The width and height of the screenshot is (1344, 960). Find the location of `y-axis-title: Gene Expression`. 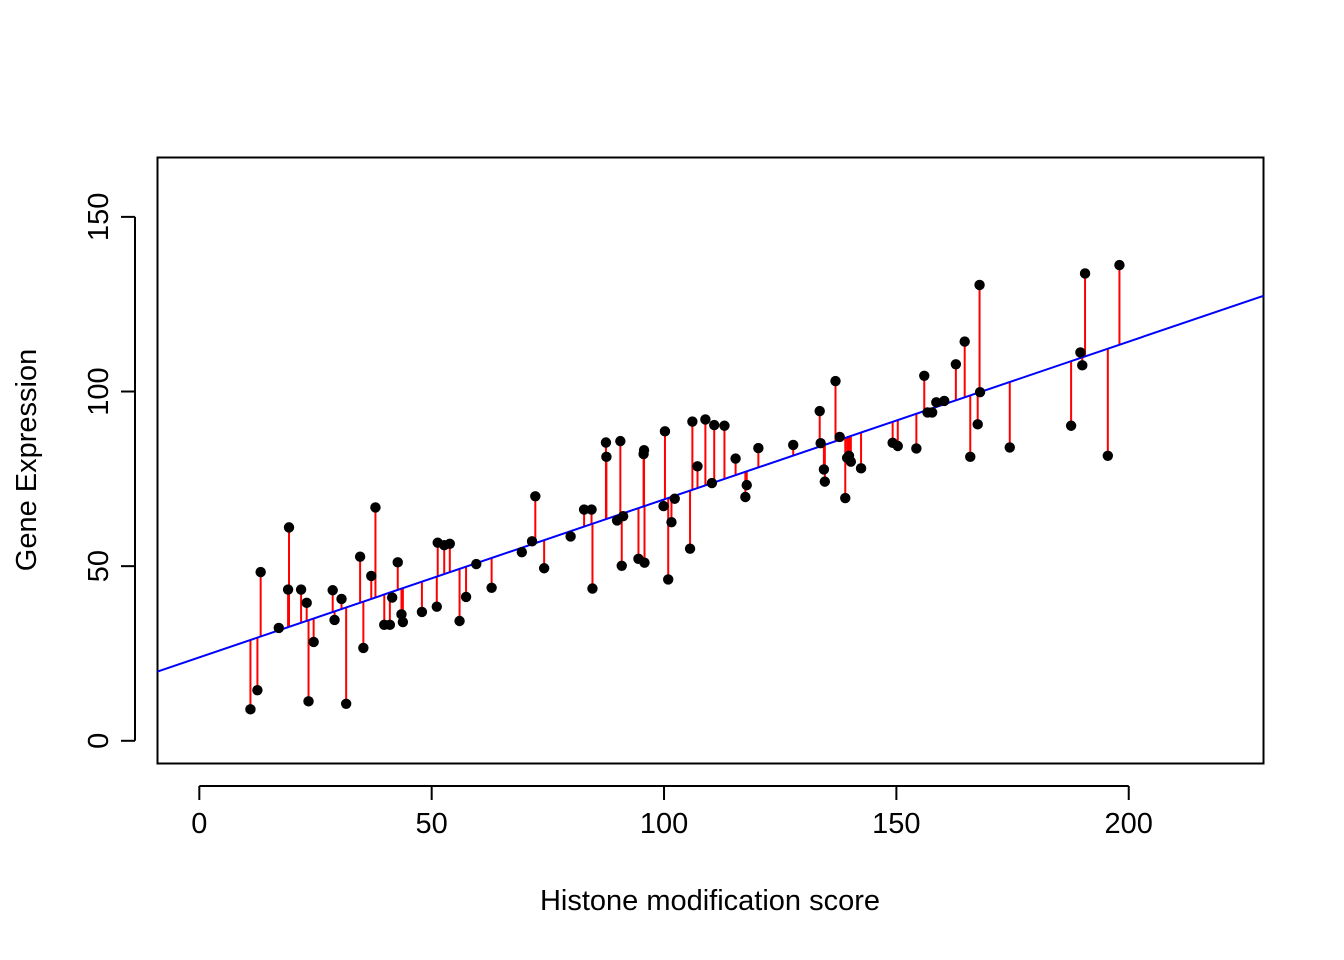

y-axis-title: Gene Expression is located at coordinates (27, 460).